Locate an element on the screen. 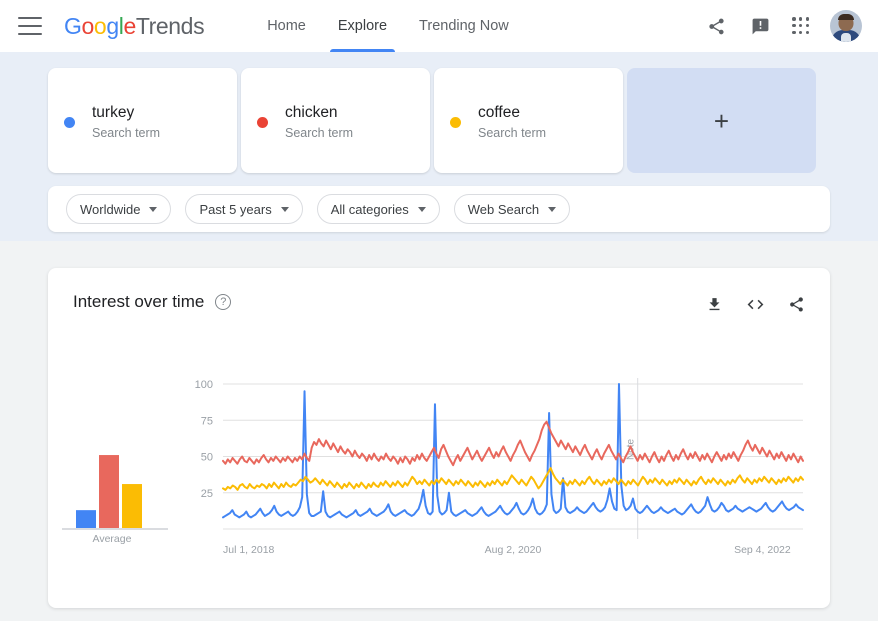 The width and height of the screenshot is (878, 621). trends-wordmark: Trends is located at coordinates (170, 25).